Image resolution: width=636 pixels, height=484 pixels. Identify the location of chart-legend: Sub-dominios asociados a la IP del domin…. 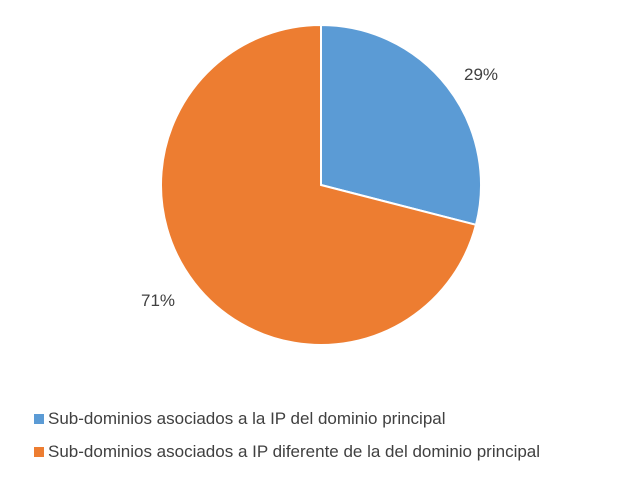
(334, 435).